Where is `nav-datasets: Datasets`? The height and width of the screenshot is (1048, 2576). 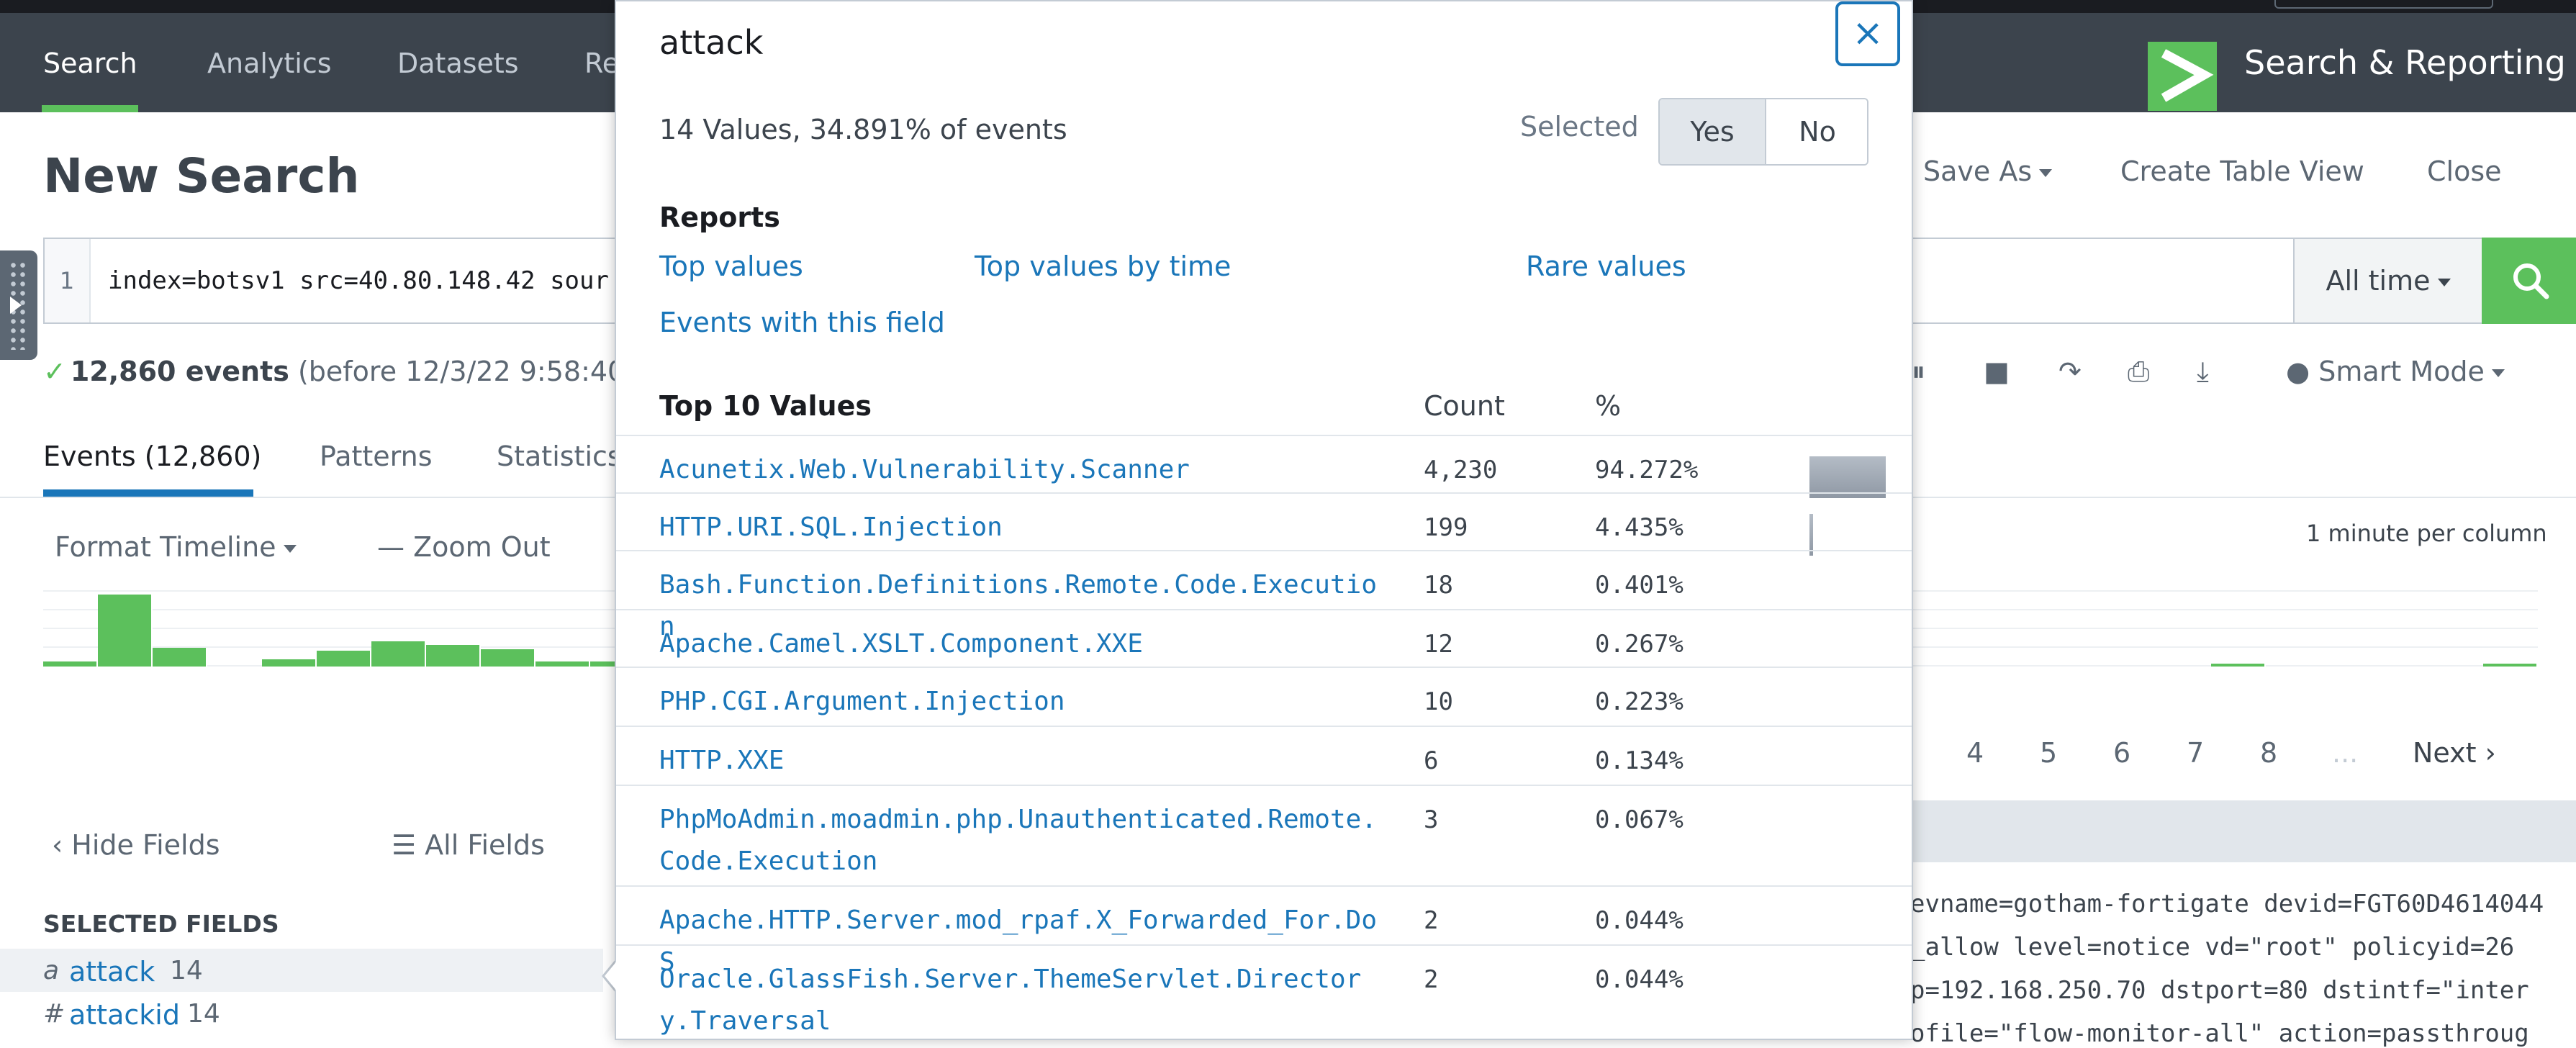
nav-datasets: Datasets is located at coordinates (458, 64).